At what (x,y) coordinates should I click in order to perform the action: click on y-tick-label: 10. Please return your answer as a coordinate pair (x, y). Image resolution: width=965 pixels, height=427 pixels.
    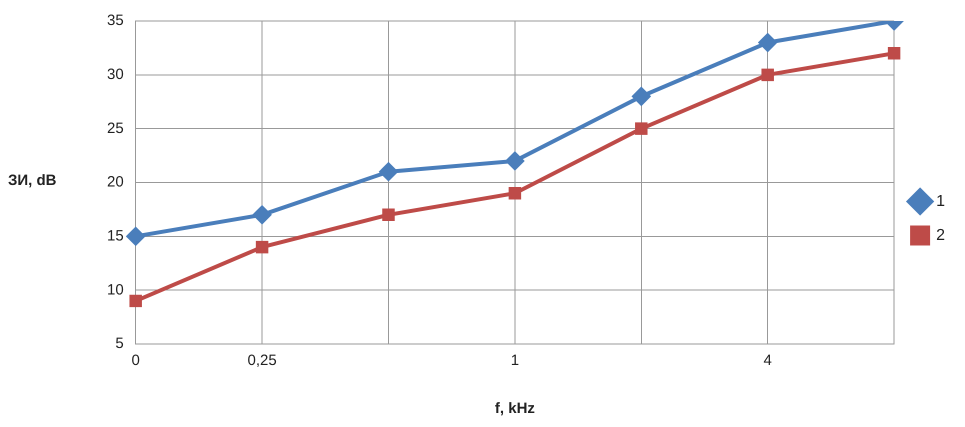
    Looking at the image, I should click on (115, 289).